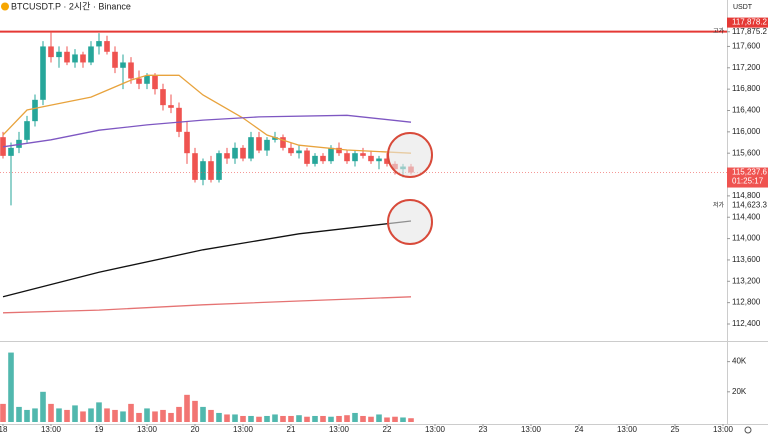 The image size is (768, 435). Describe the element at coordinates (746, 152) in the screenshot. I see `y-tick-label: 115,600` at that location.